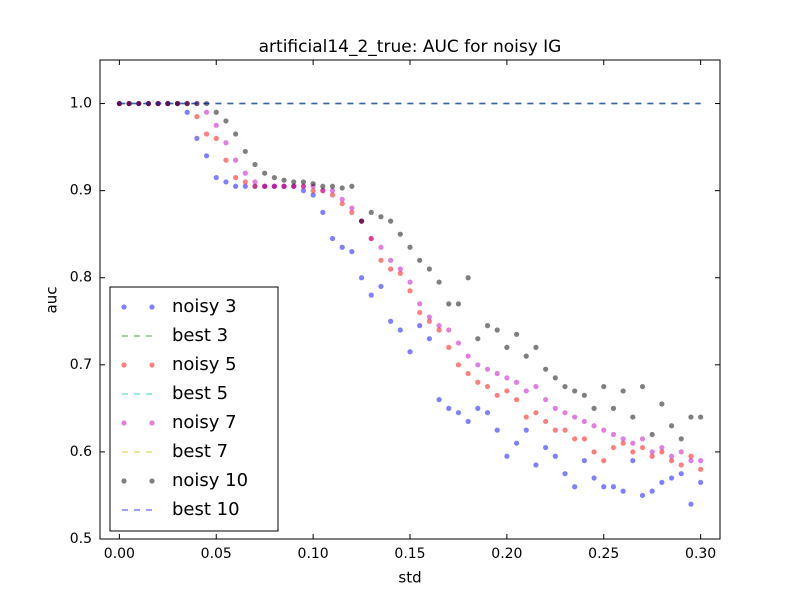 Image resolution: width=800 pixels, height=600 pixels. What do you see at coordinates (410, 47) in the screenshot?
I see `chart-title: artificial14_2_true: AUC for noisy IG` at bounding box center [410, 47].